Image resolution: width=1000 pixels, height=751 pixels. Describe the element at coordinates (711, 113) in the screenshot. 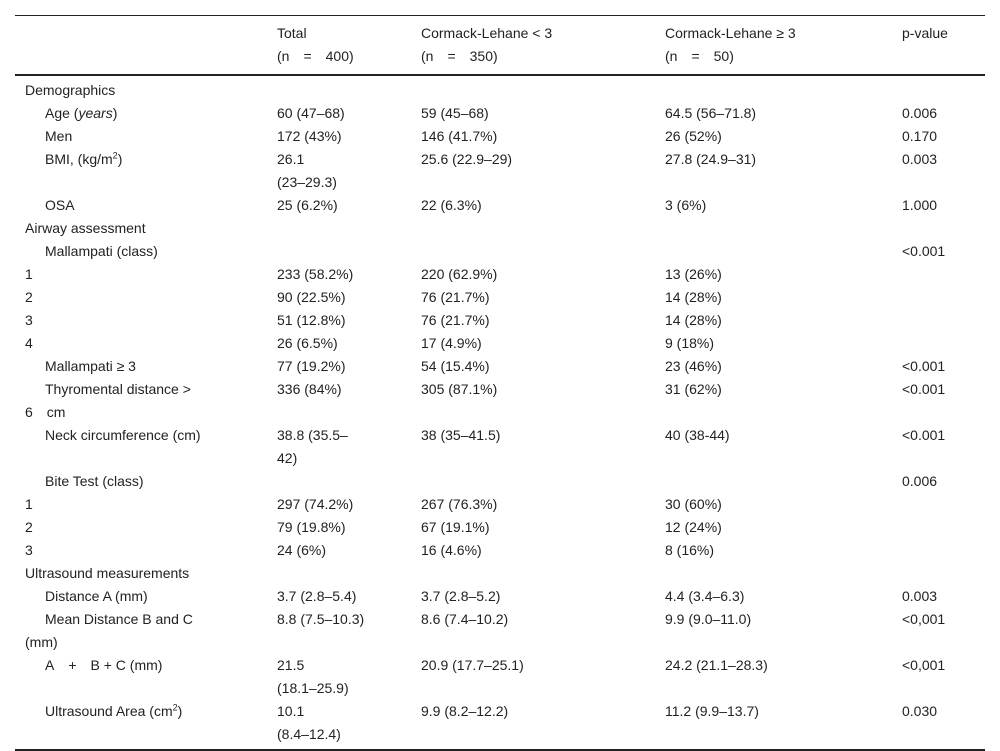

I see `cell-cl-ge3: 64.5 (56–71.8)` at that location.